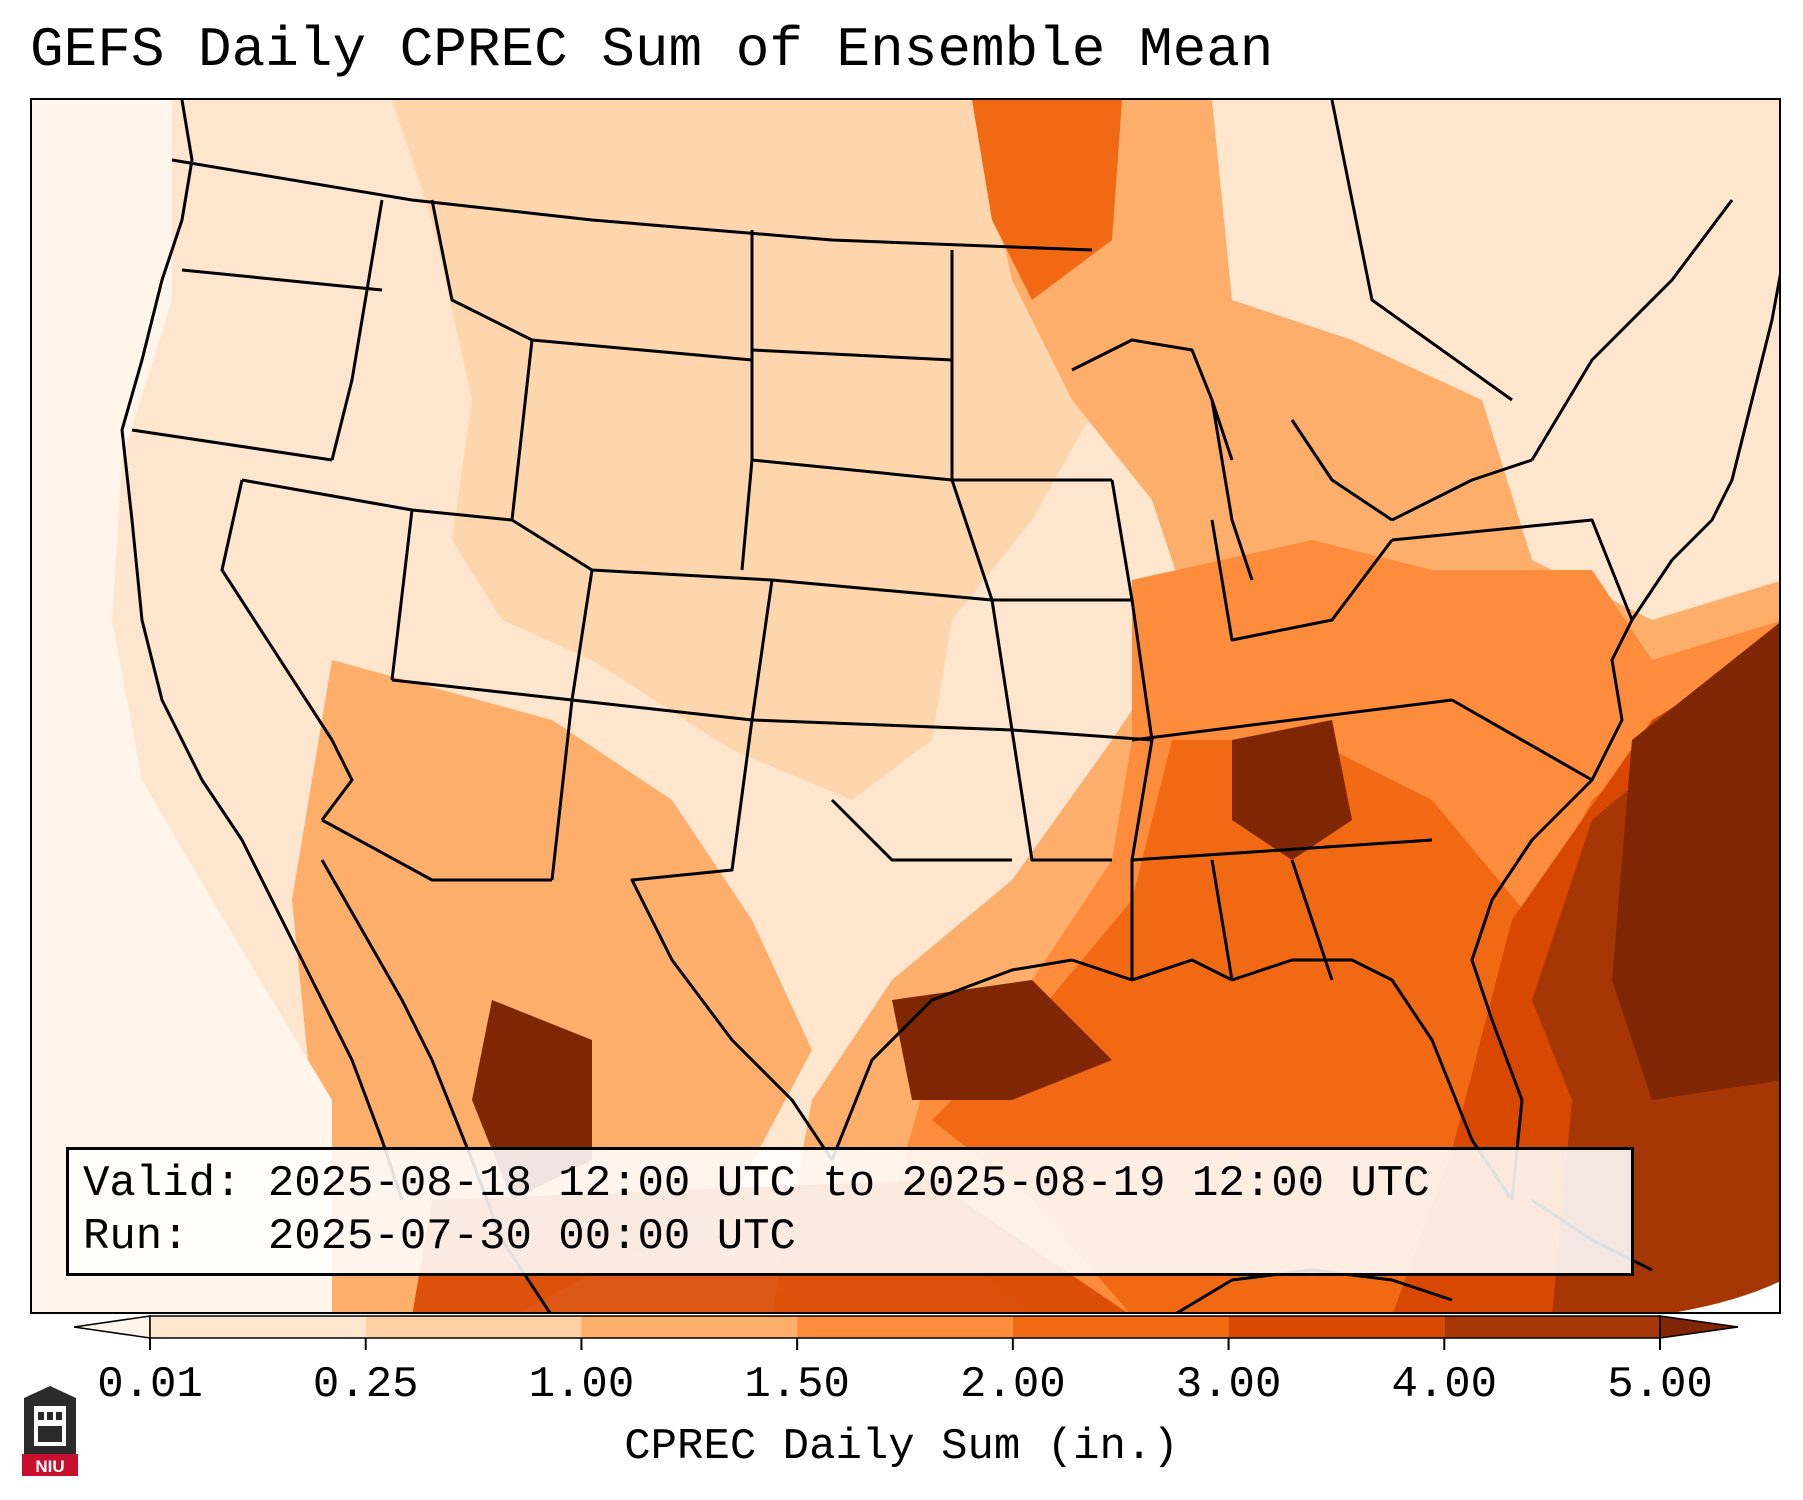  Describe the element at coordinates (136, 1237) in the screenshot. I see `run-label: Run:` at that location.